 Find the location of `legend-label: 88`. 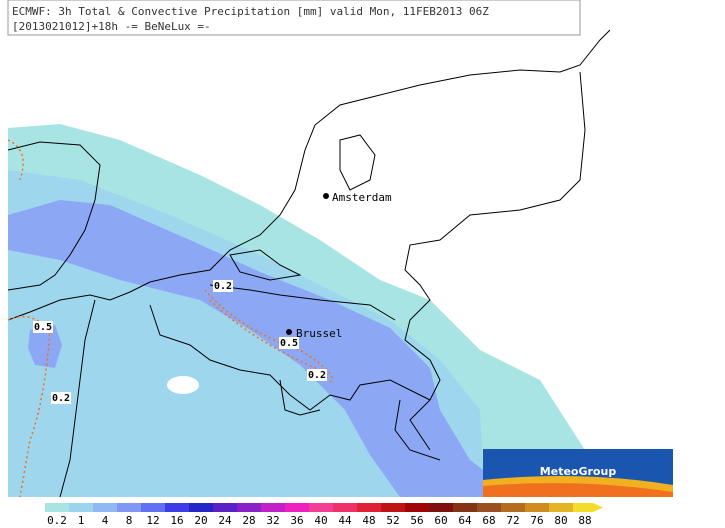

legend-label: 88 is located at coordinates (584, 520).